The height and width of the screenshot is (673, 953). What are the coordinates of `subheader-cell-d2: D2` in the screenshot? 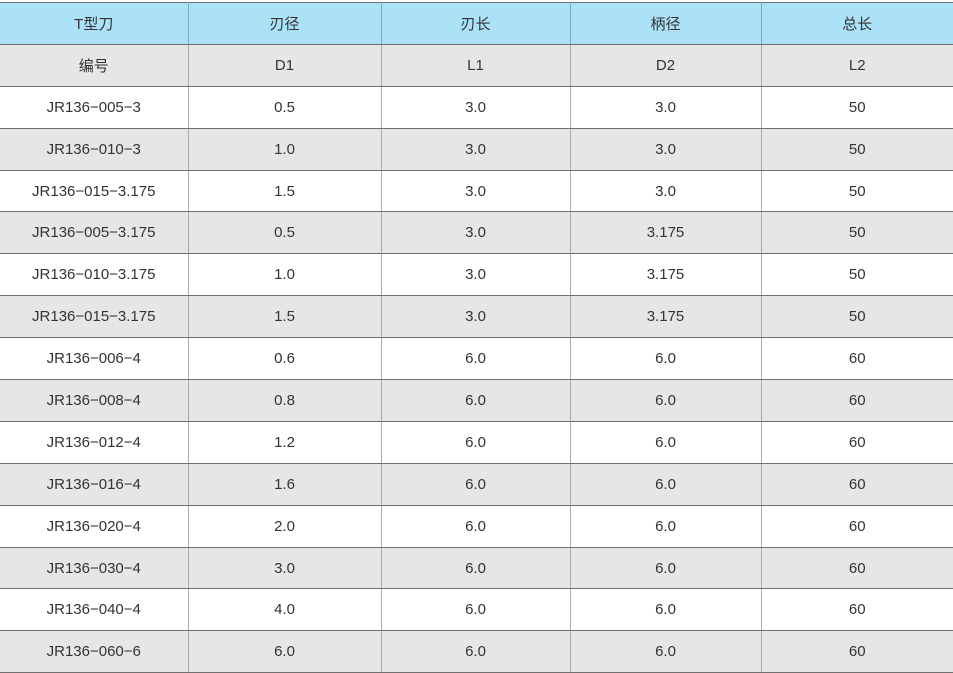 It's located at (666, 65).